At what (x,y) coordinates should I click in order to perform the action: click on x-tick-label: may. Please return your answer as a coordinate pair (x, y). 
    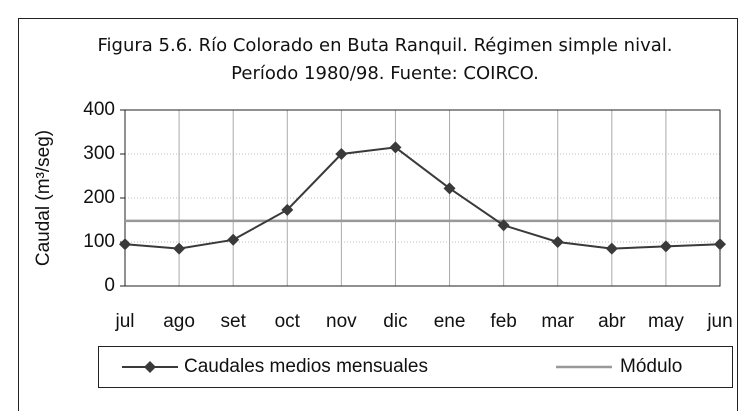
    Looking at the image, I should click on (666, 321).